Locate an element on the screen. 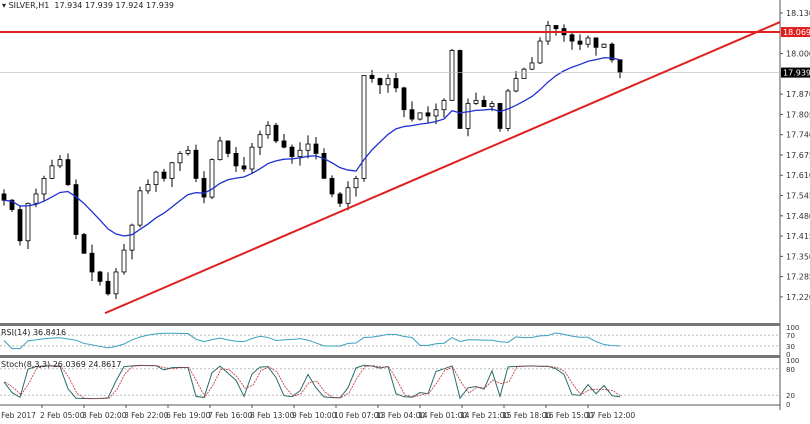  price-tick-label: 17.350 is located at coordinates (798, 256).